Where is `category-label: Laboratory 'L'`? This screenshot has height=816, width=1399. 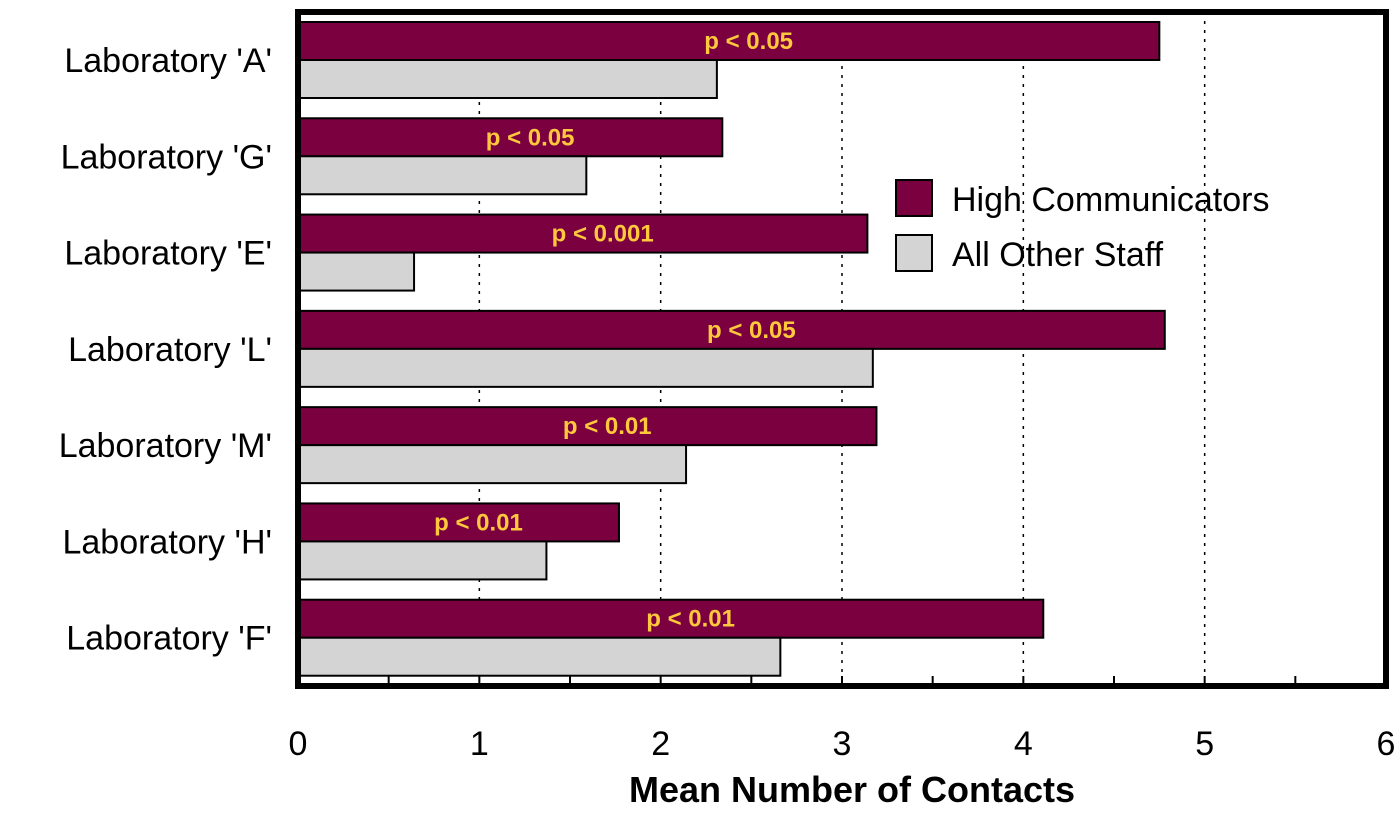 category-label: Laboratory 'L' is located at coordinates (170, 350).